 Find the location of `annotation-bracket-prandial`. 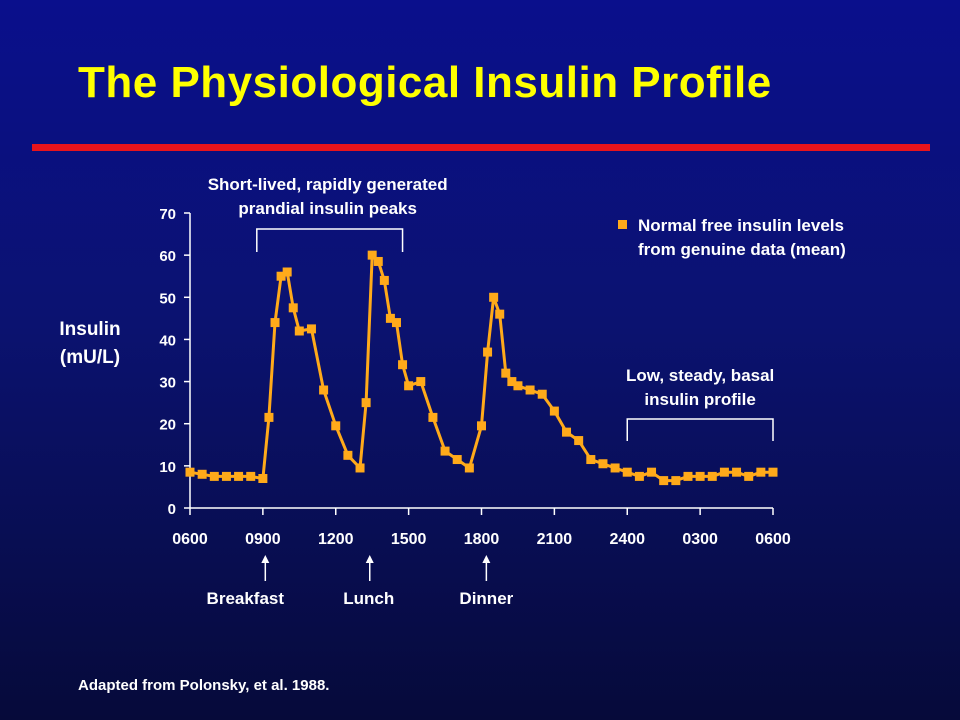

annotation-bracket-prandial is located at coordinates (330, 240).